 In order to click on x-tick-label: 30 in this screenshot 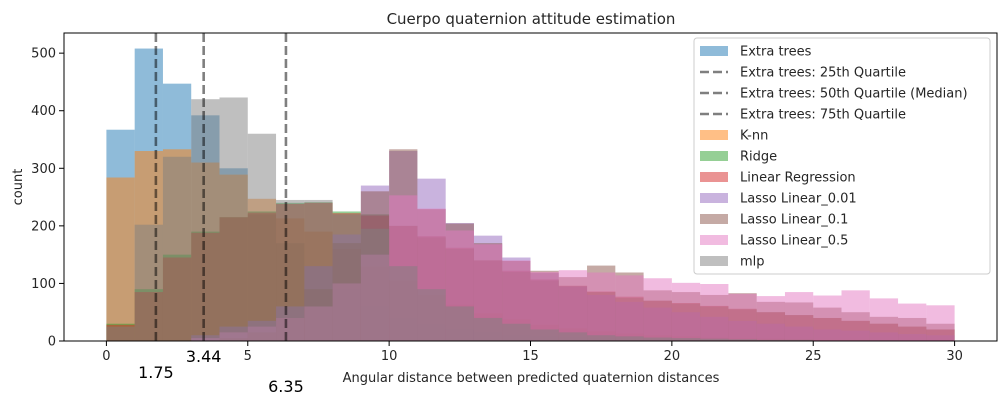, I will do `click(954, 356)`.